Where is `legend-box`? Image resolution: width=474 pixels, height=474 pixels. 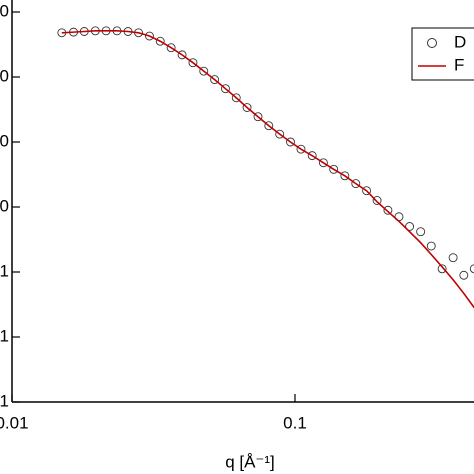 legend-box is located at coordinates (442, 54).